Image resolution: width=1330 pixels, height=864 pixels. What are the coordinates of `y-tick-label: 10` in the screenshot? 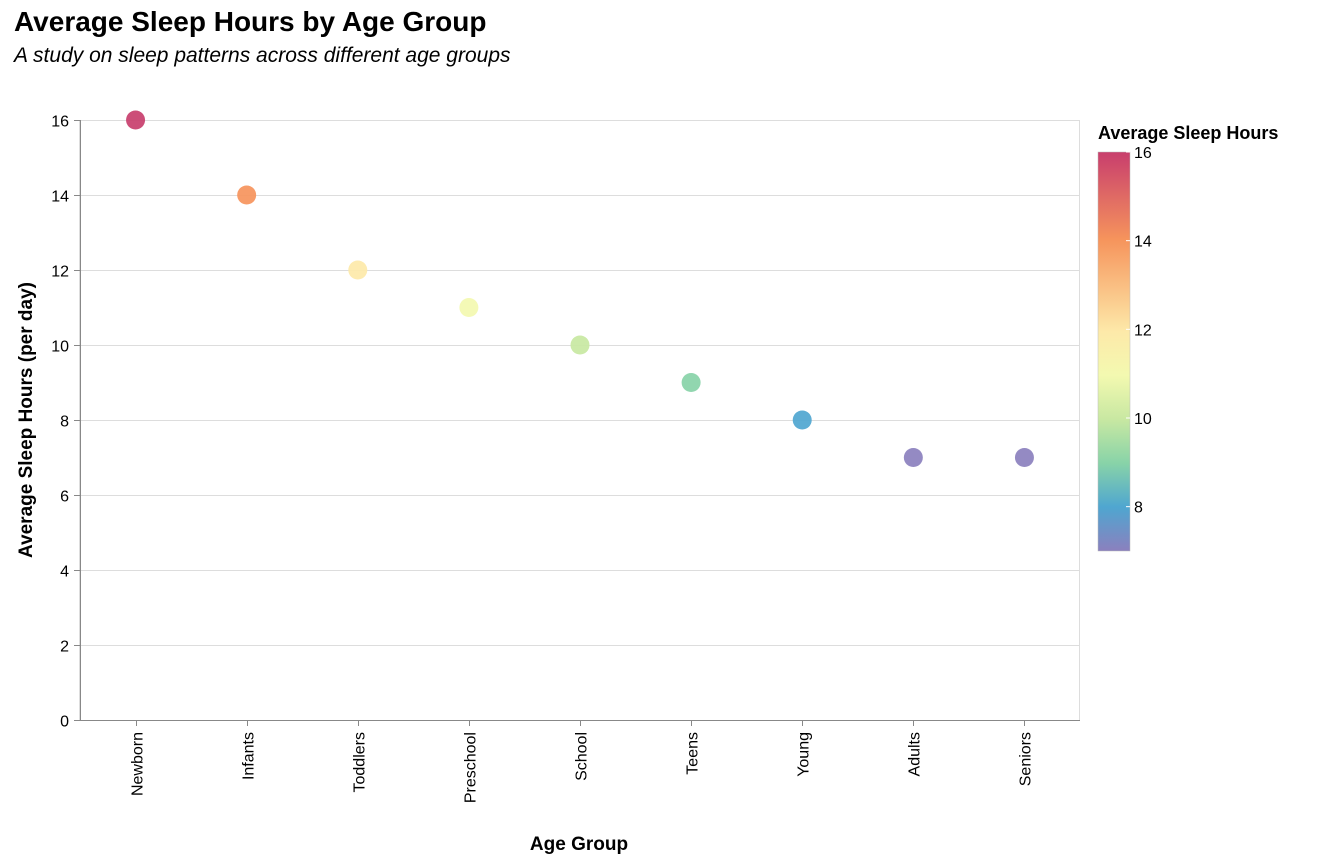 It's located at (60, 347).